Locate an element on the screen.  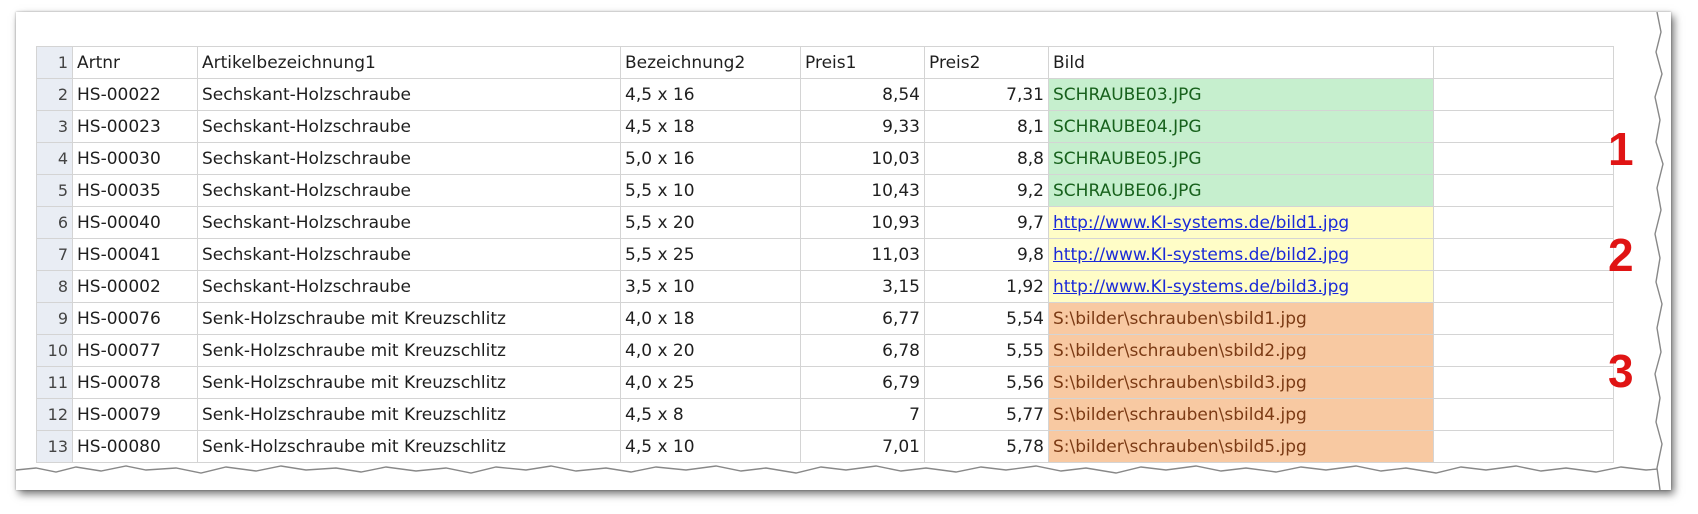
cell-preis2: 8,8 is located at coordinates (986, 158).